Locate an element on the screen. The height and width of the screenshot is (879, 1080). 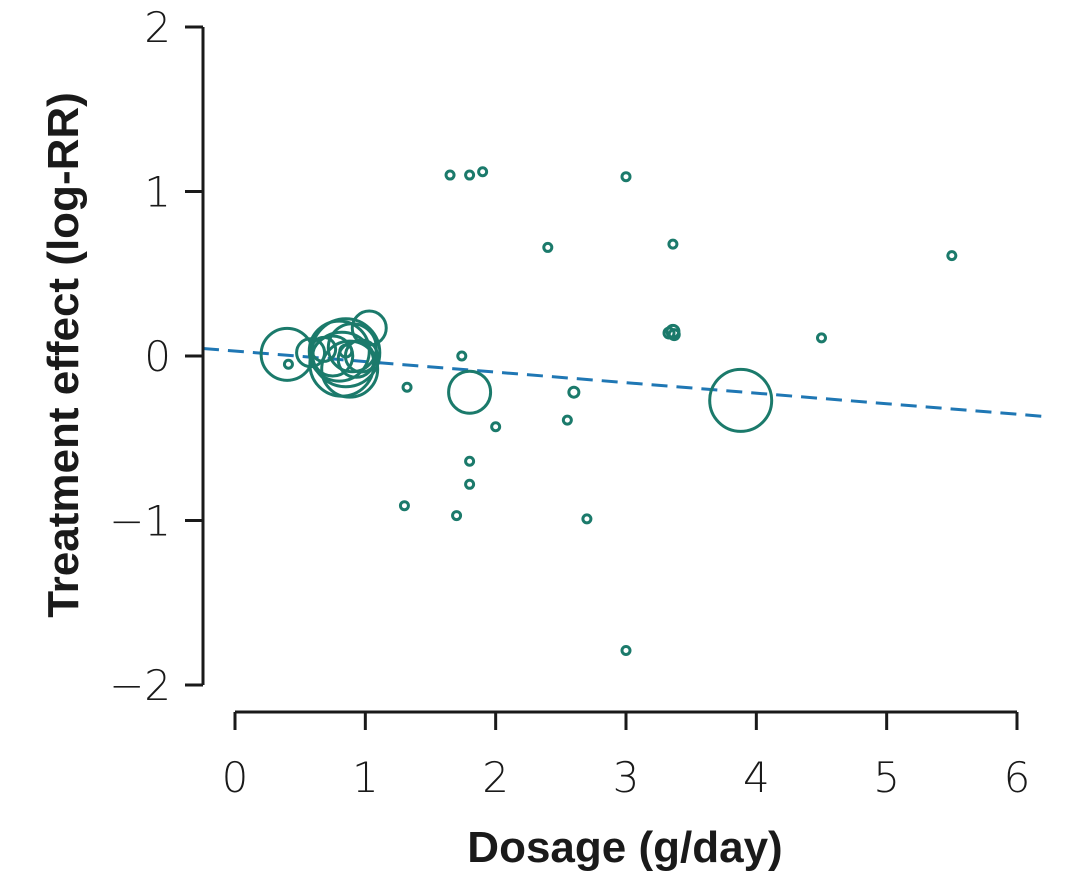
x-tick-label: 2 is located at coordinates (495, 777).